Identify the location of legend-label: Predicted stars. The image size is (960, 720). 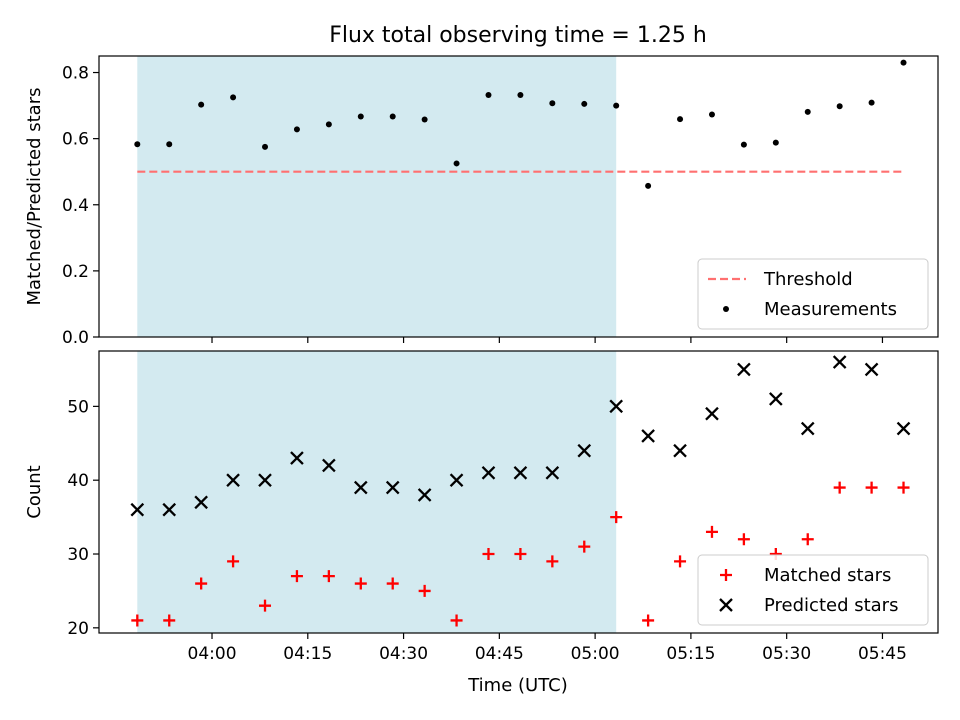
(831, 605).